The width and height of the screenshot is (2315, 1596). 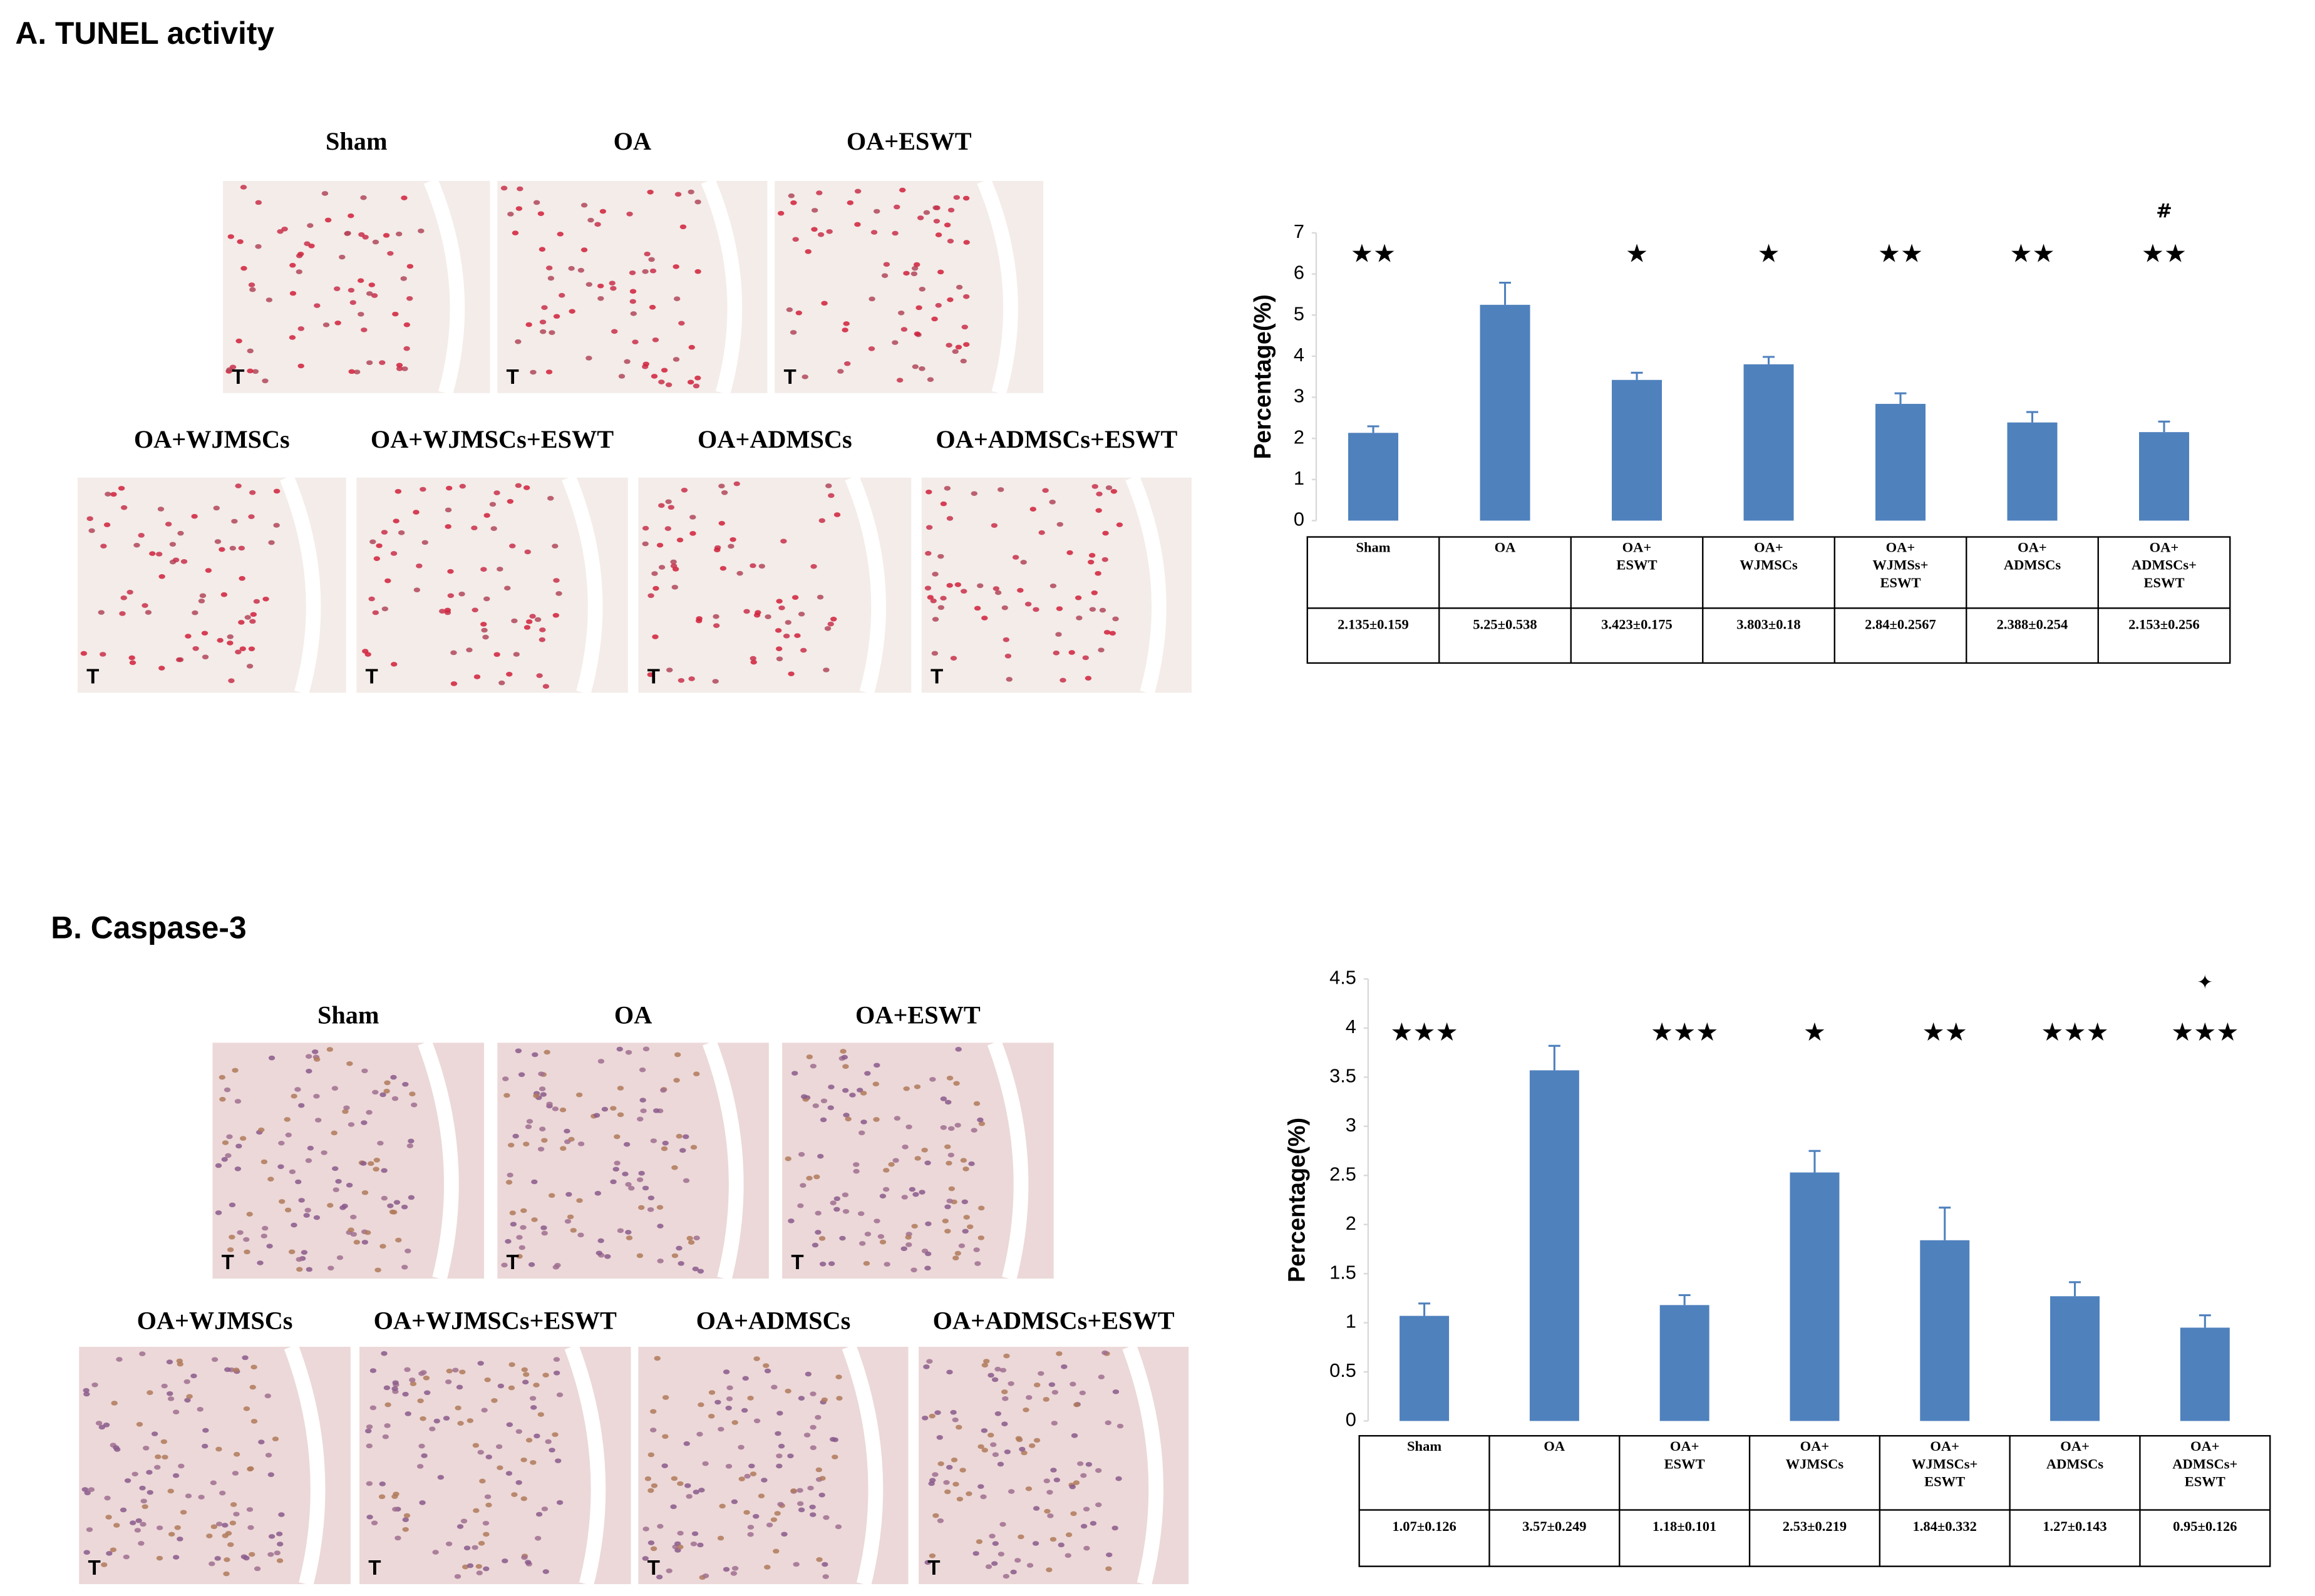 I want to click on table-cell: 1.27±0.143, so click(x=2074, y=1527).